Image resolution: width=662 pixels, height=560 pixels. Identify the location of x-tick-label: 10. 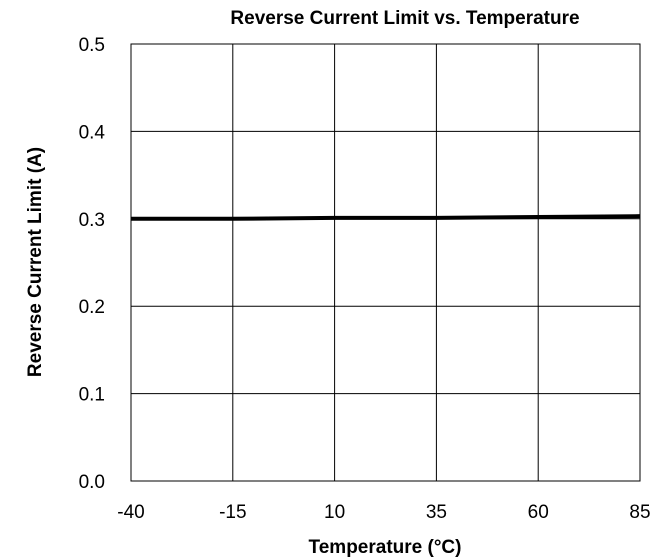
(334, 512).